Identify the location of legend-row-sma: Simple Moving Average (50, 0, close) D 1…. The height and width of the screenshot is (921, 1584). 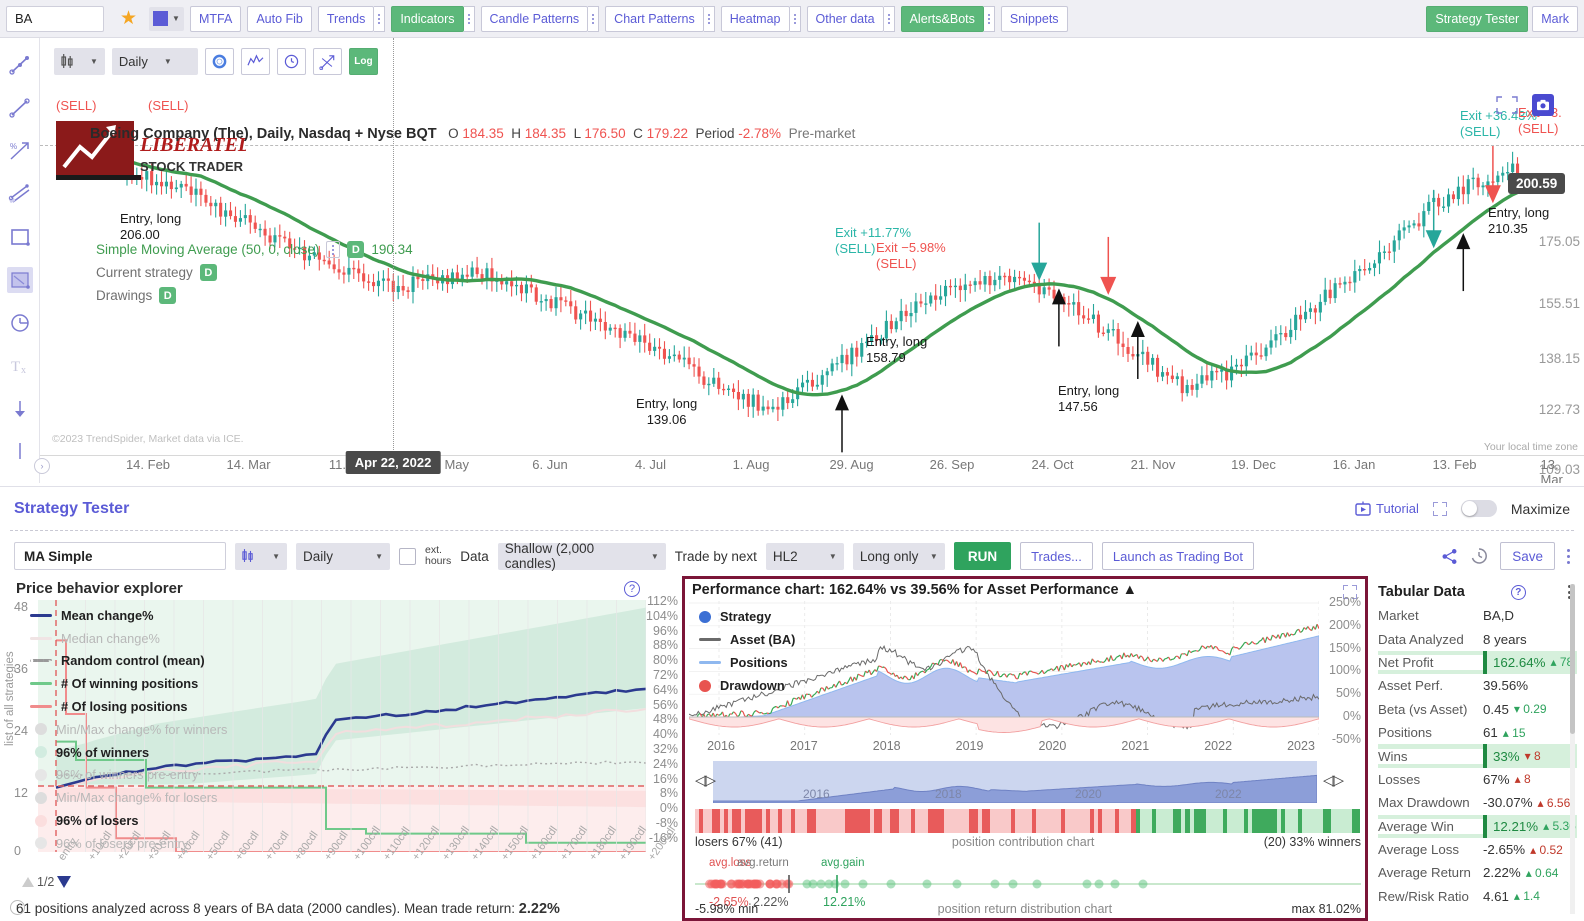
(254, 249).